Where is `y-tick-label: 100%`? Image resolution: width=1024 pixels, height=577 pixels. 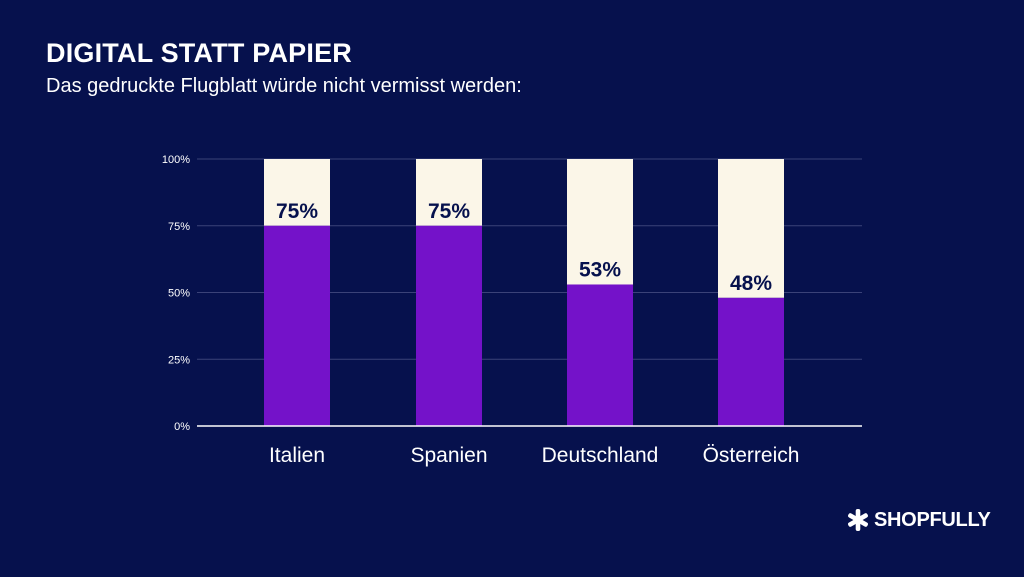
y-tick-label: 100% is located at coordinates (176, 160).